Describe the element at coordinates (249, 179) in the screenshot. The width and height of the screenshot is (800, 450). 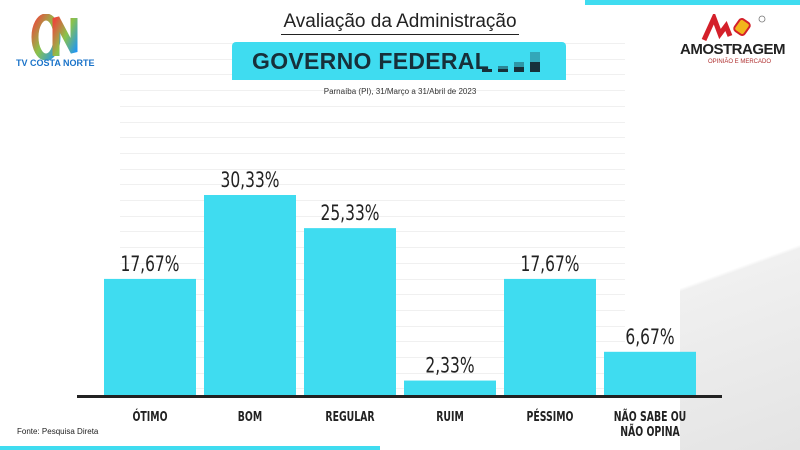
I see `data-label: 30,33%` at that location.